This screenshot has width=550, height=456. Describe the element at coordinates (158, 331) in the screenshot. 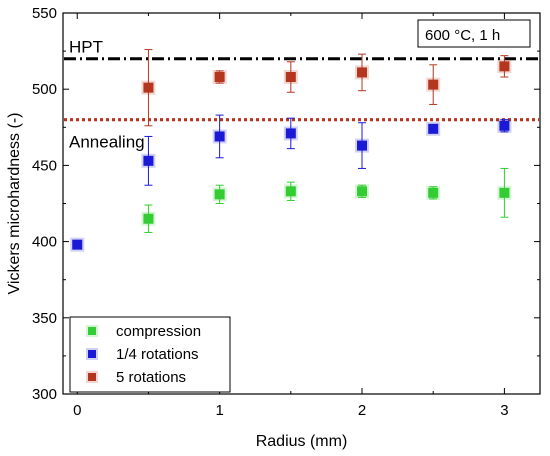

I see `legend-label: compression` at that location.